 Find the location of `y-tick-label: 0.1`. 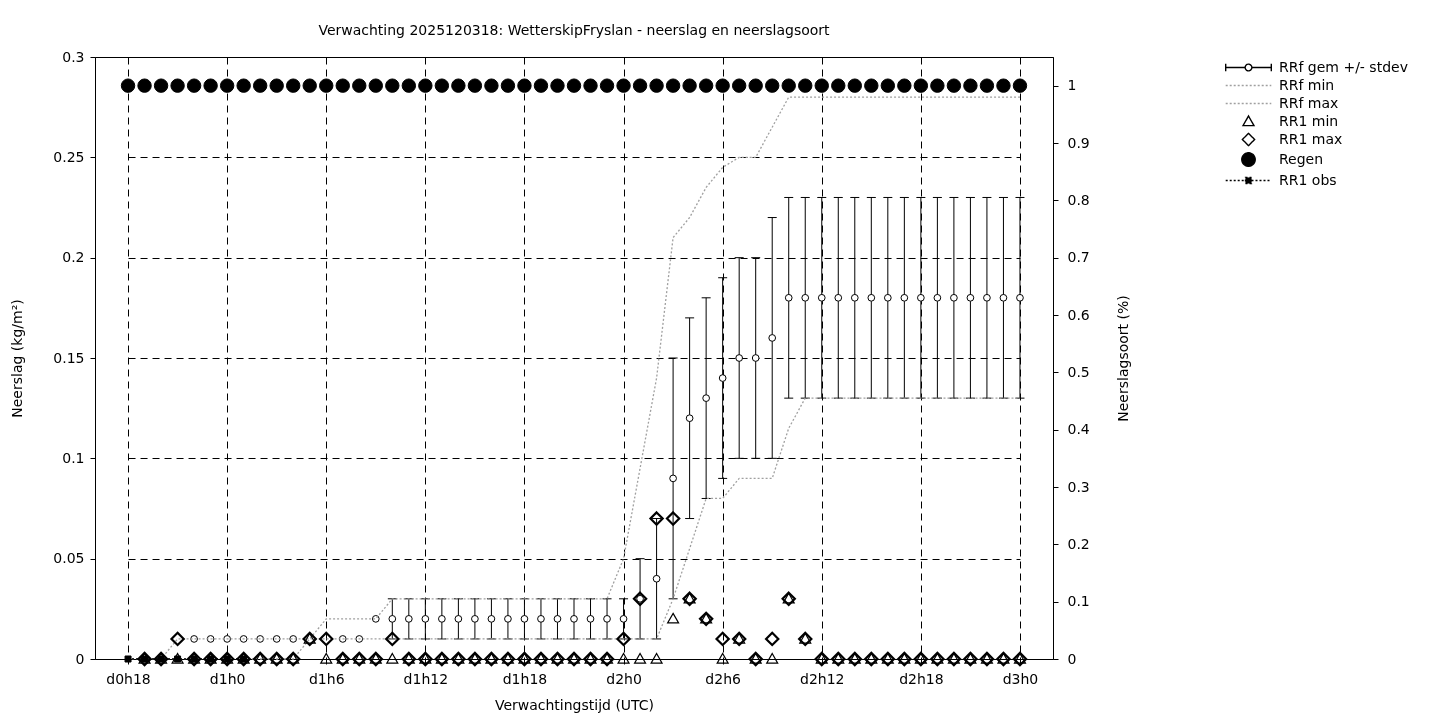

y-tick-label: 0.1 is located at coordinates (73, 457).